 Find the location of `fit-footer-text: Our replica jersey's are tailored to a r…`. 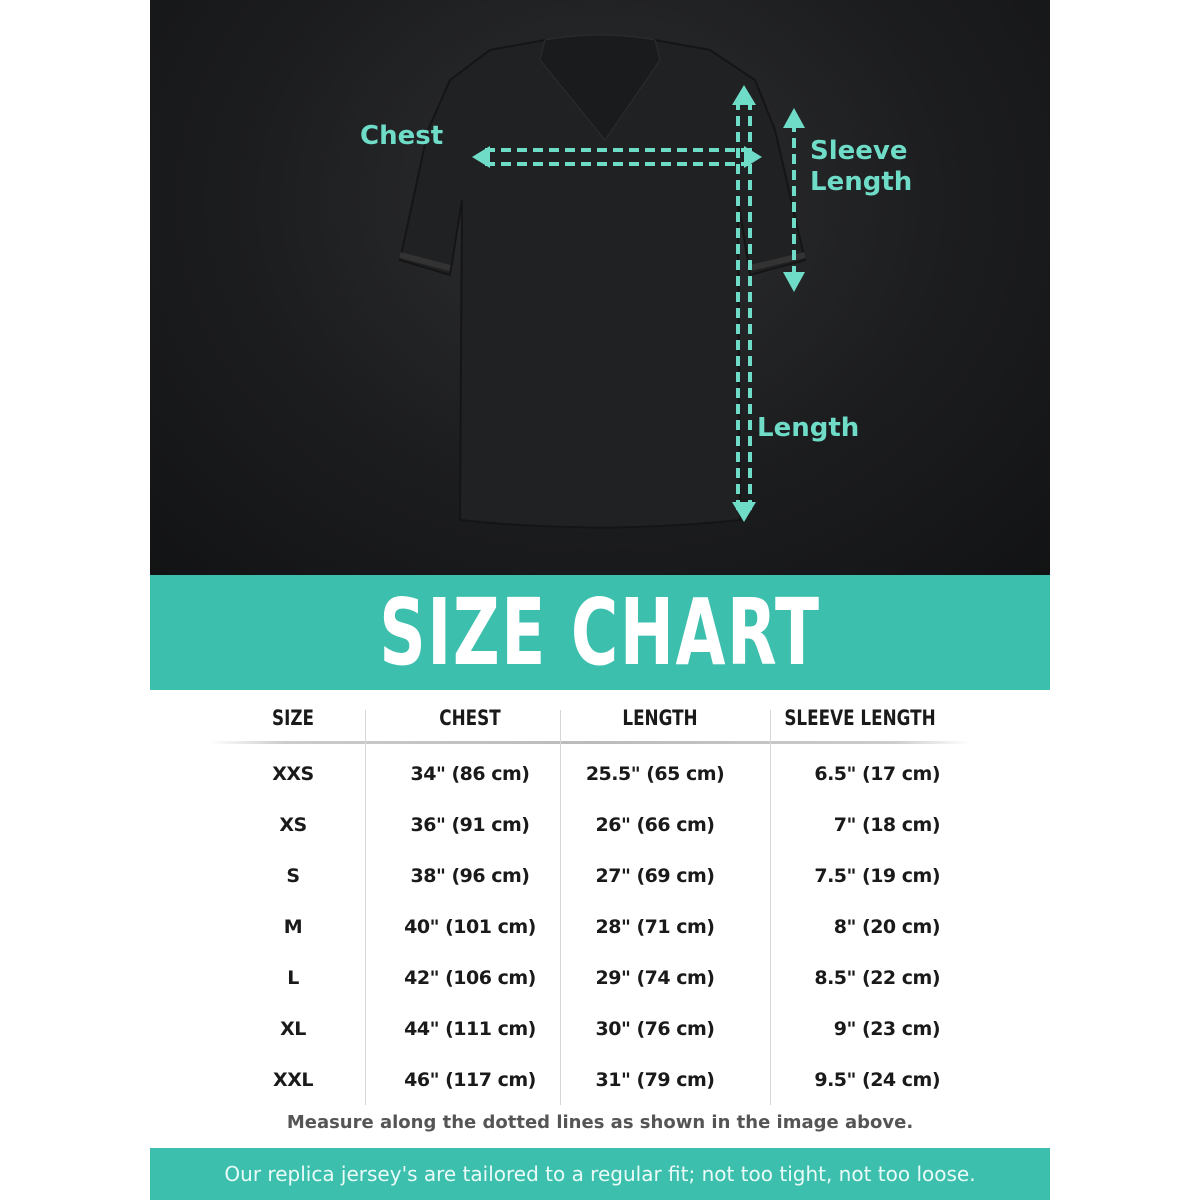

fit-footer-text: Our replica jersey's are tailored to a r… is located at coordinates (600, 1174).